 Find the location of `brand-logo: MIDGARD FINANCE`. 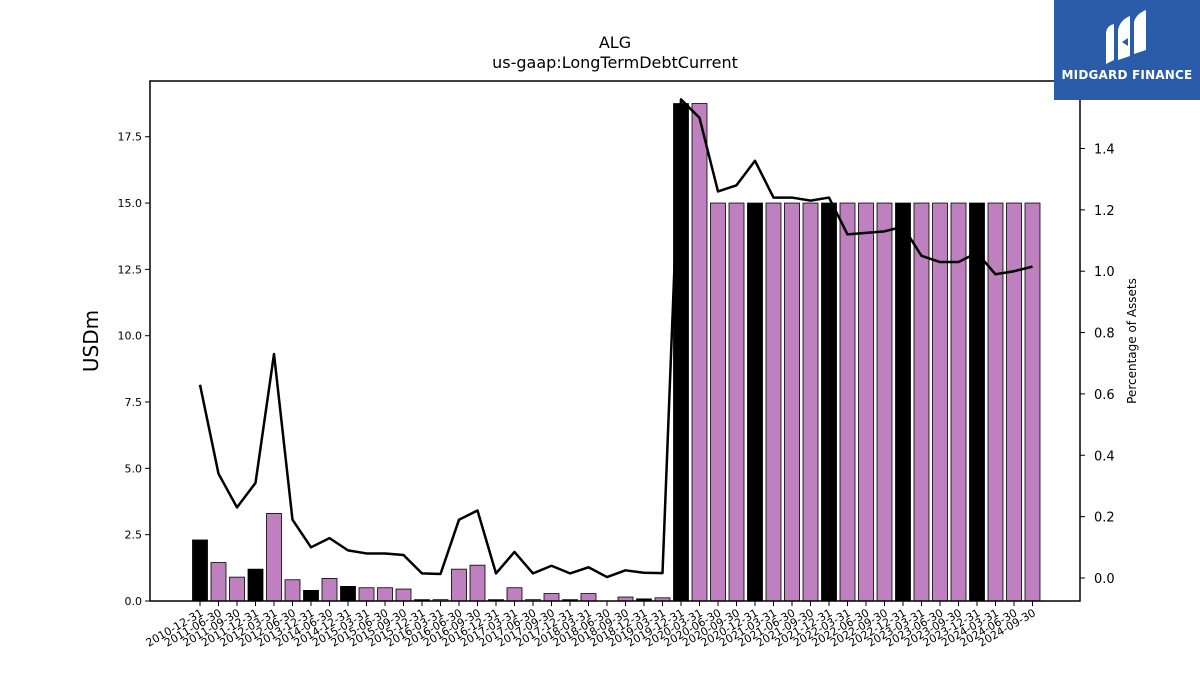

brand-logo: MIDGARD FINANCE is located at coordinates (1127, 50).